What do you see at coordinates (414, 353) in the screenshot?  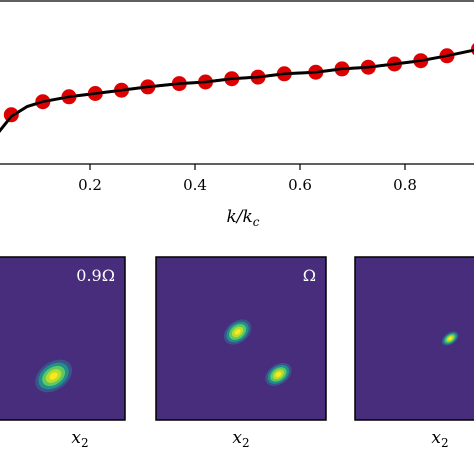 I see `heatmap-panel-3: x2` at bounding box center [414, 353].